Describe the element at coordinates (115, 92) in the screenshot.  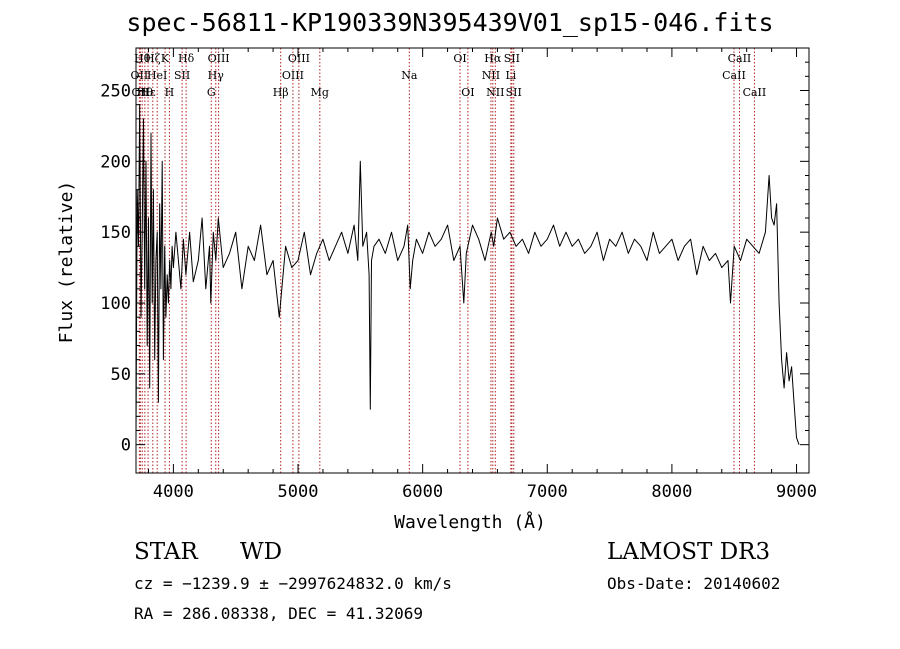
I see `y-tick-label: 250` at that location.